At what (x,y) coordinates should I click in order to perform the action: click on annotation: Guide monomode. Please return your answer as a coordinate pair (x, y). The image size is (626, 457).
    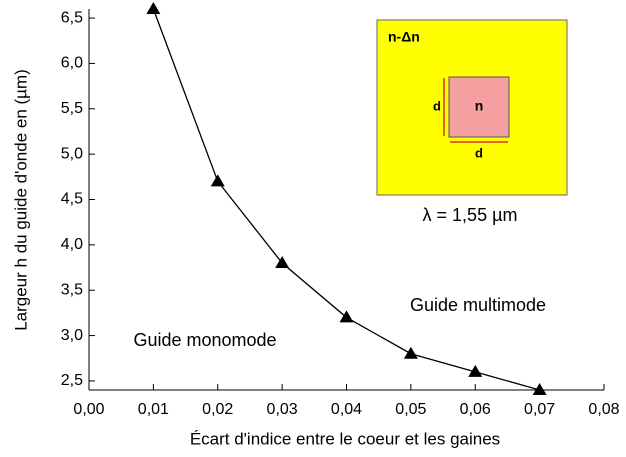
    Looking at the image, I should click on (204, 340).